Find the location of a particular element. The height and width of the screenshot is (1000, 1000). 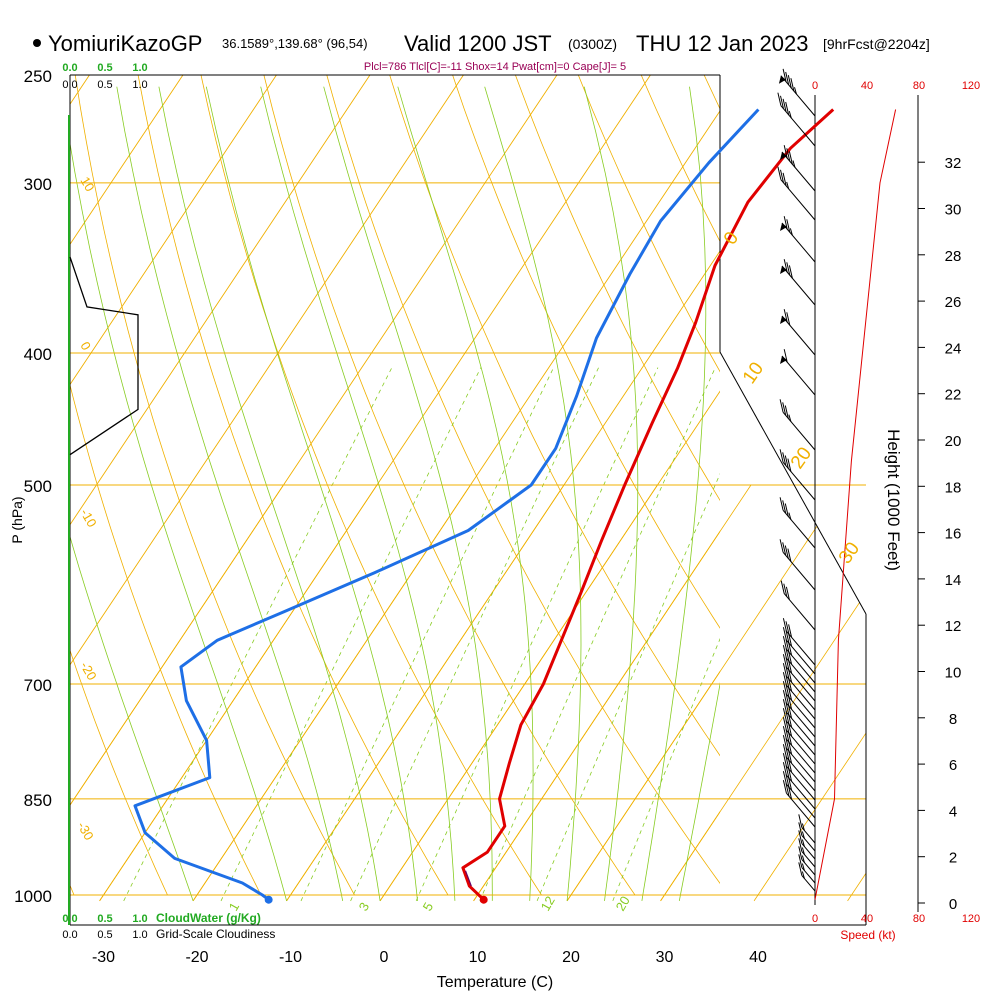

model-name: YomiuriKazoGP is located at coordinates (125, 43).